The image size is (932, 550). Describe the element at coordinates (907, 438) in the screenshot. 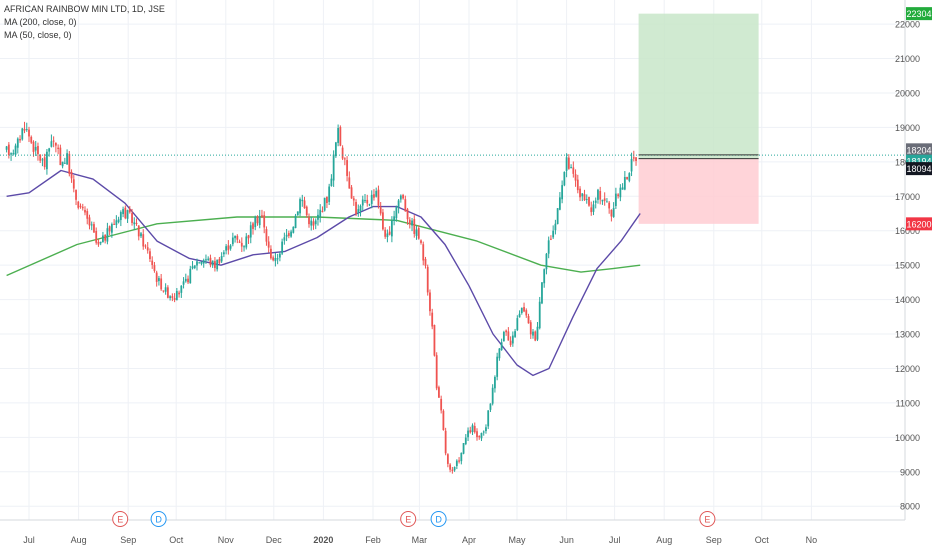

I see `price-tick-label: 10000` at that location.